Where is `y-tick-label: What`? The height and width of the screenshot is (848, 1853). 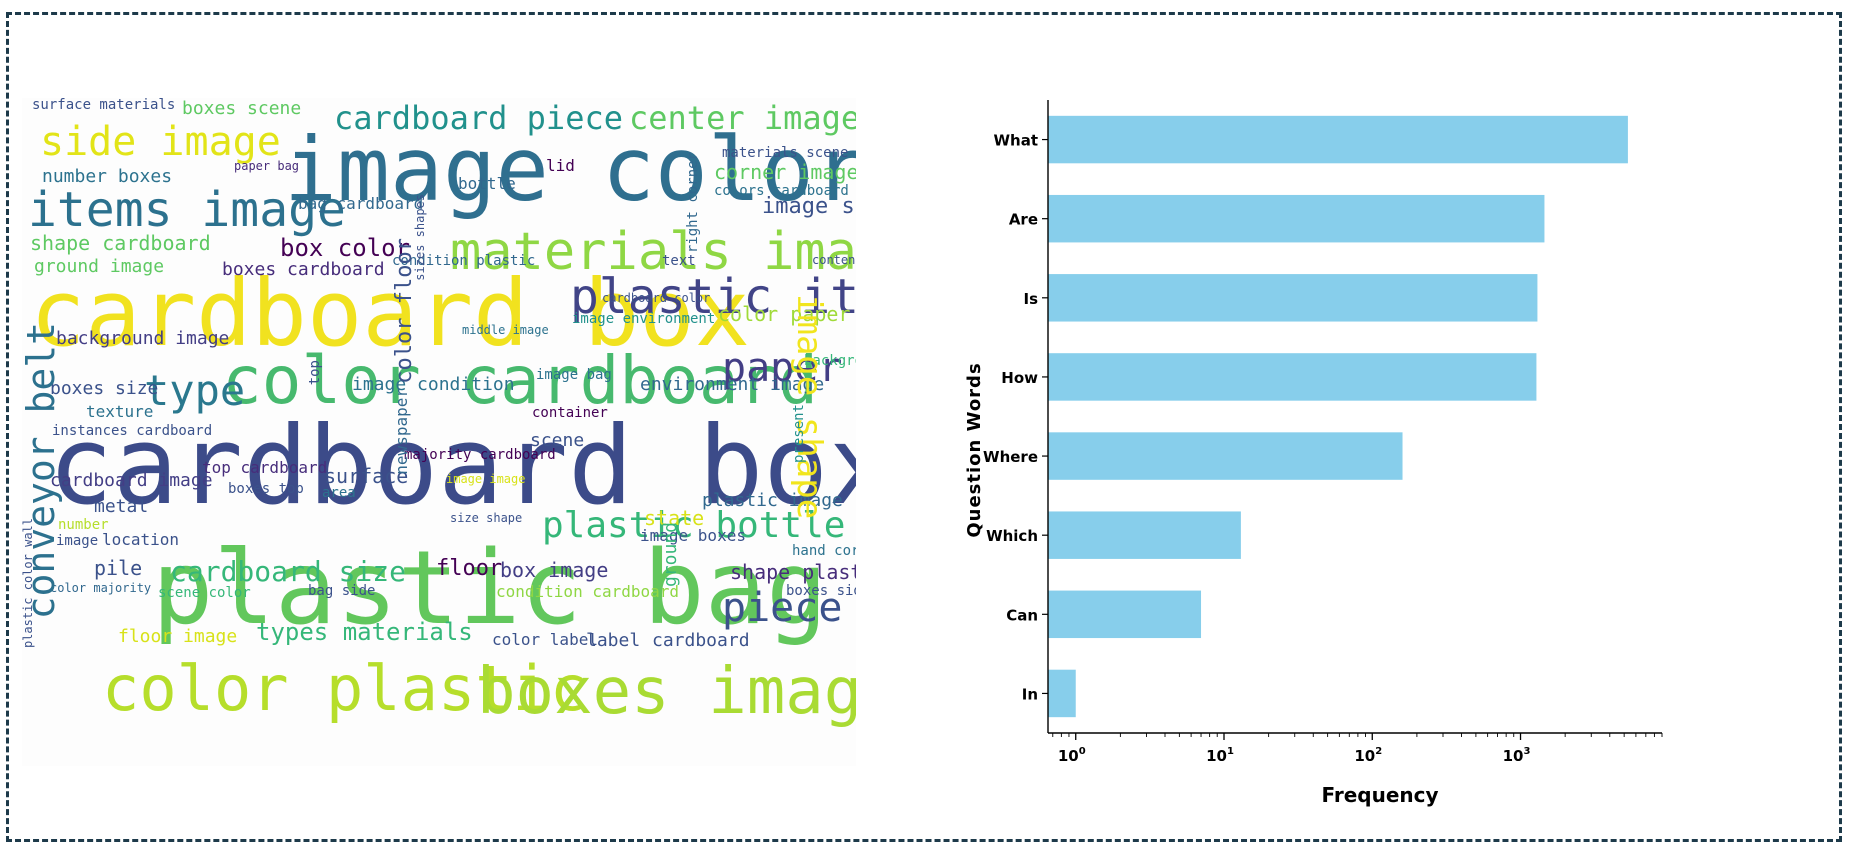
y-tick-label: What is located at coordinates (1015, 141).